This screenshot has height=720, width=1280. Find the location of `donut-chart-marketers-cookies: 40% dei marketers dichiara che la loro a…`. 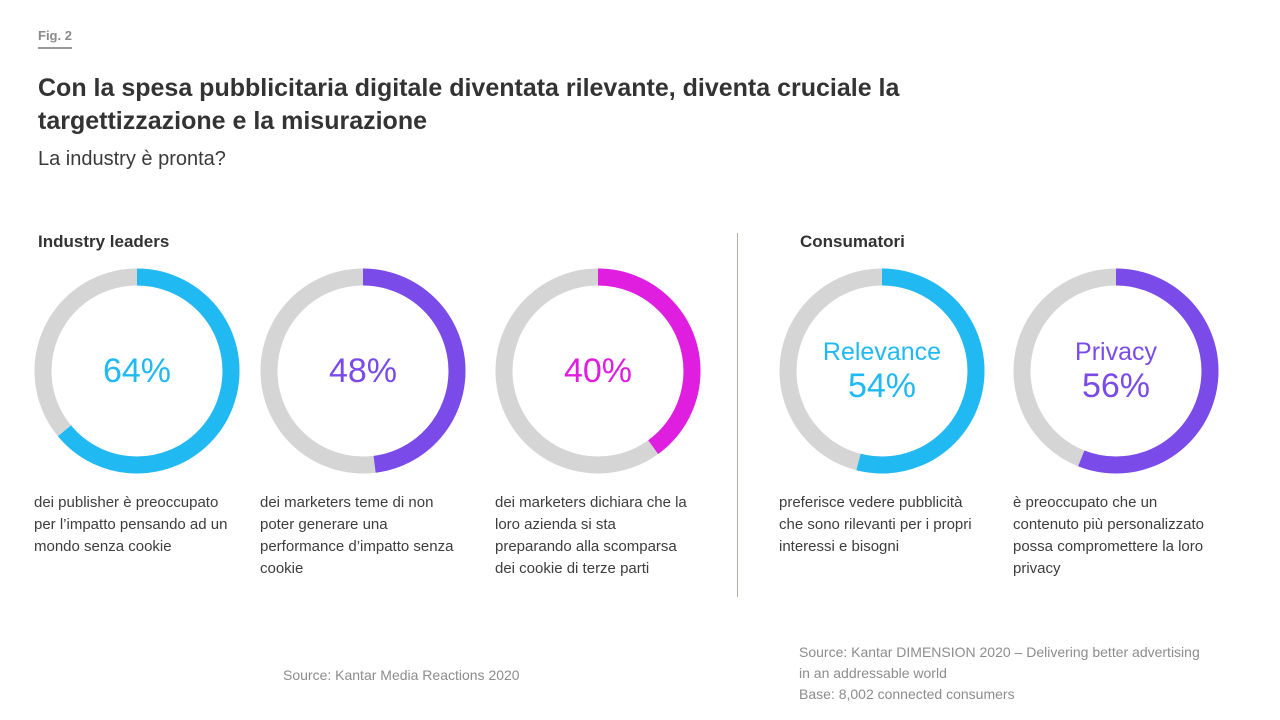

donut-chart-marketers-cookies: 40% dei marketers dichiara che la loro a… is located at coordinates (598, 424).